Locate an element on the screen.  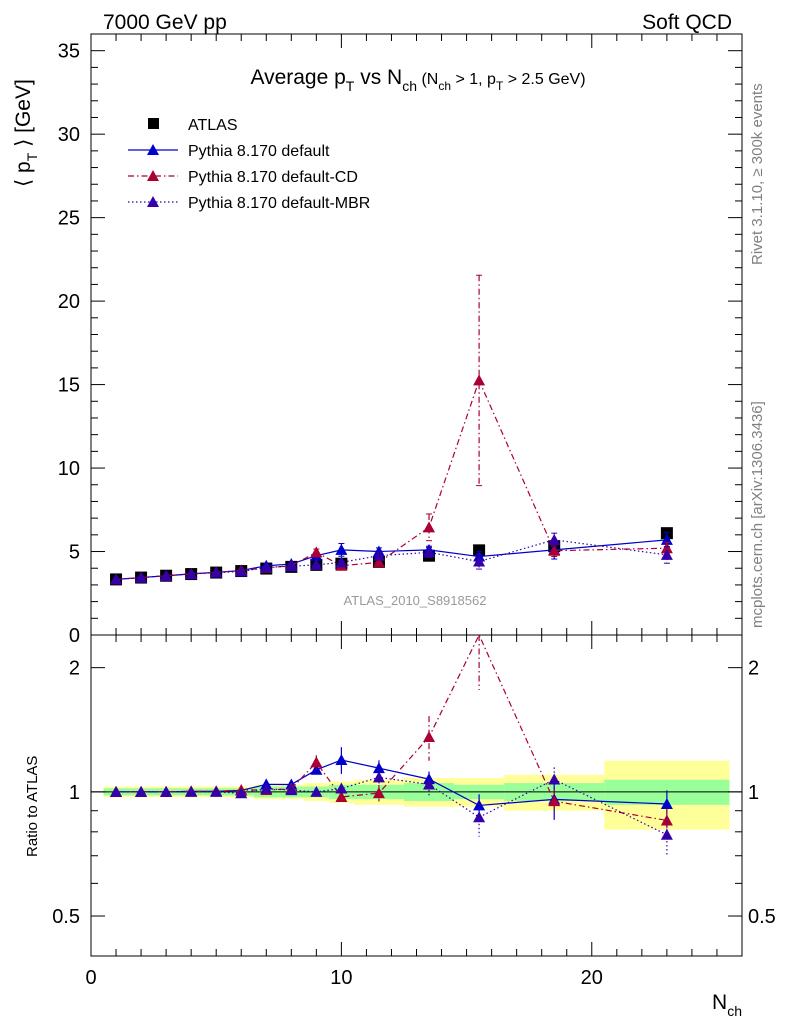
ratio-y-tick-label-right: 1 is located at coordinates (753, 793).